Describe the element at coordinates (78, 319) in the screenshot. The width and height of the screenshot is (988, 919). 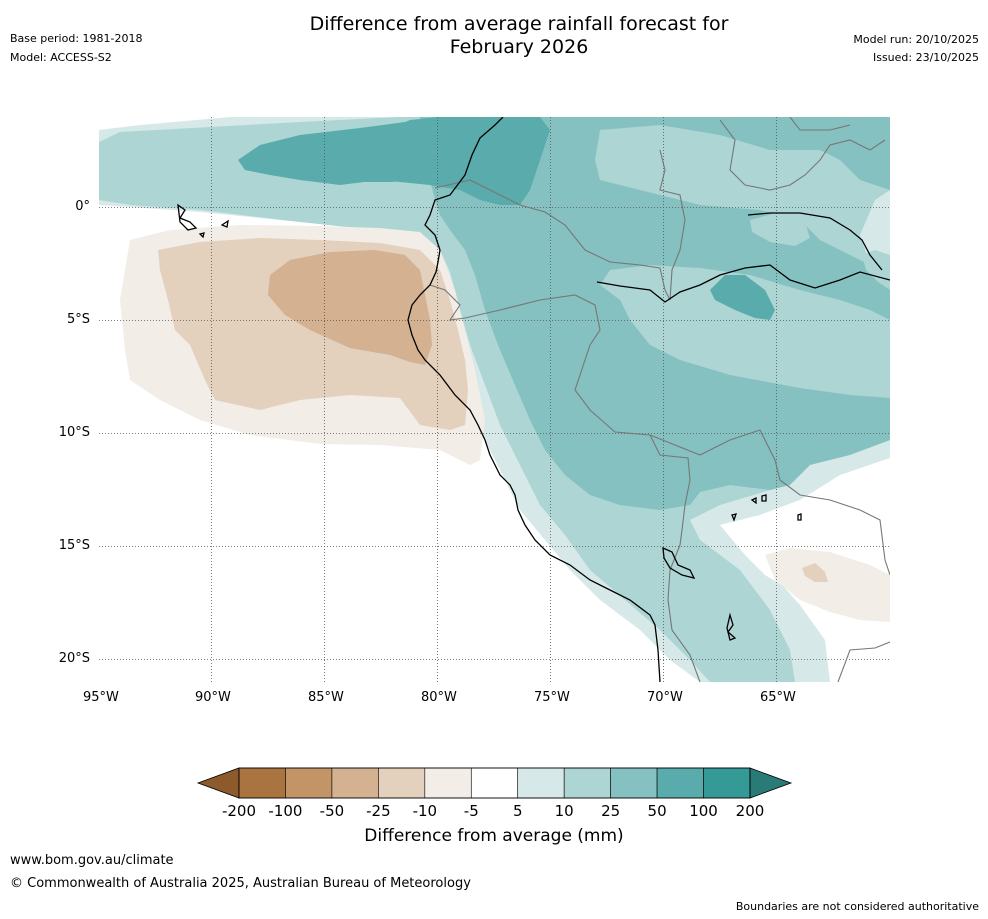
I see `lat-label-5s: 5°S` at that location.